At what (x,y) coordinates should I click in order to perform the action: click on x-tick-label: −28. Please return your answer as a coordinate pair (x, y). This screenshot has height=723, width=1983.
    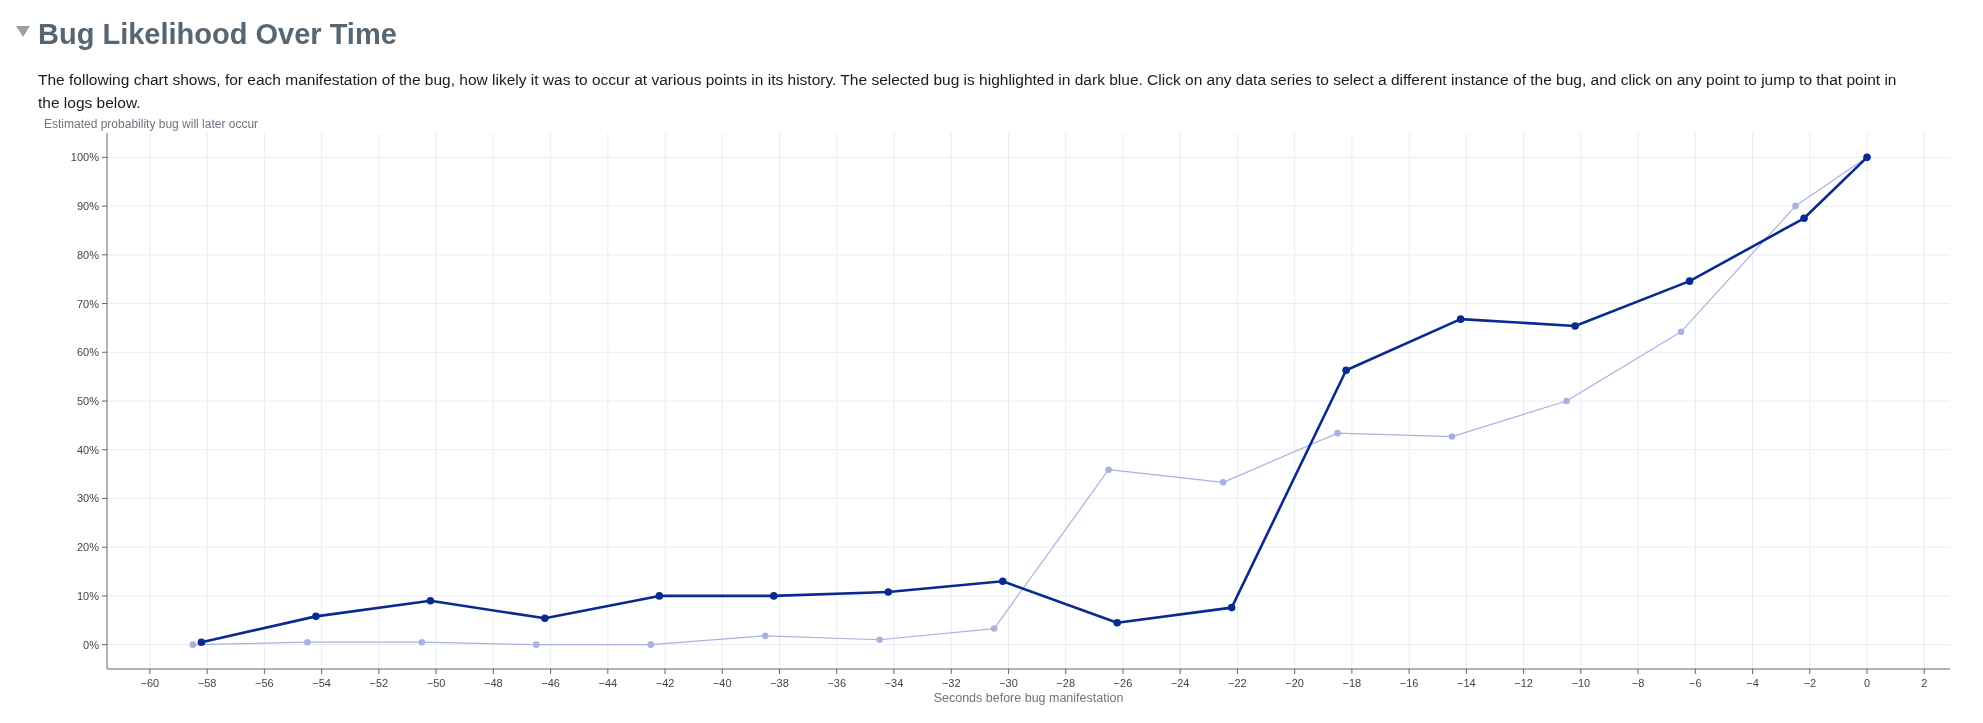
    Looking at the image, I should click on (1066, 683).